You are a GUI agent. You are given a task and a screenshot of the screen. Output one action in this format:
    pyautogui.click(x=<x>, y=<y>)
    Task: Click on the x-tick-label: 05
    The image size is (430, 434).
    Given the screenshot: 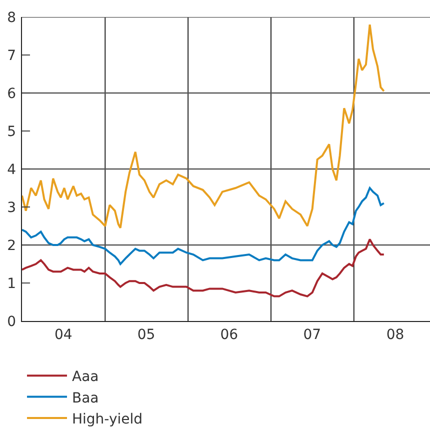 What is the action you would take?
    pyautogui.click(x=146, y=334)
    